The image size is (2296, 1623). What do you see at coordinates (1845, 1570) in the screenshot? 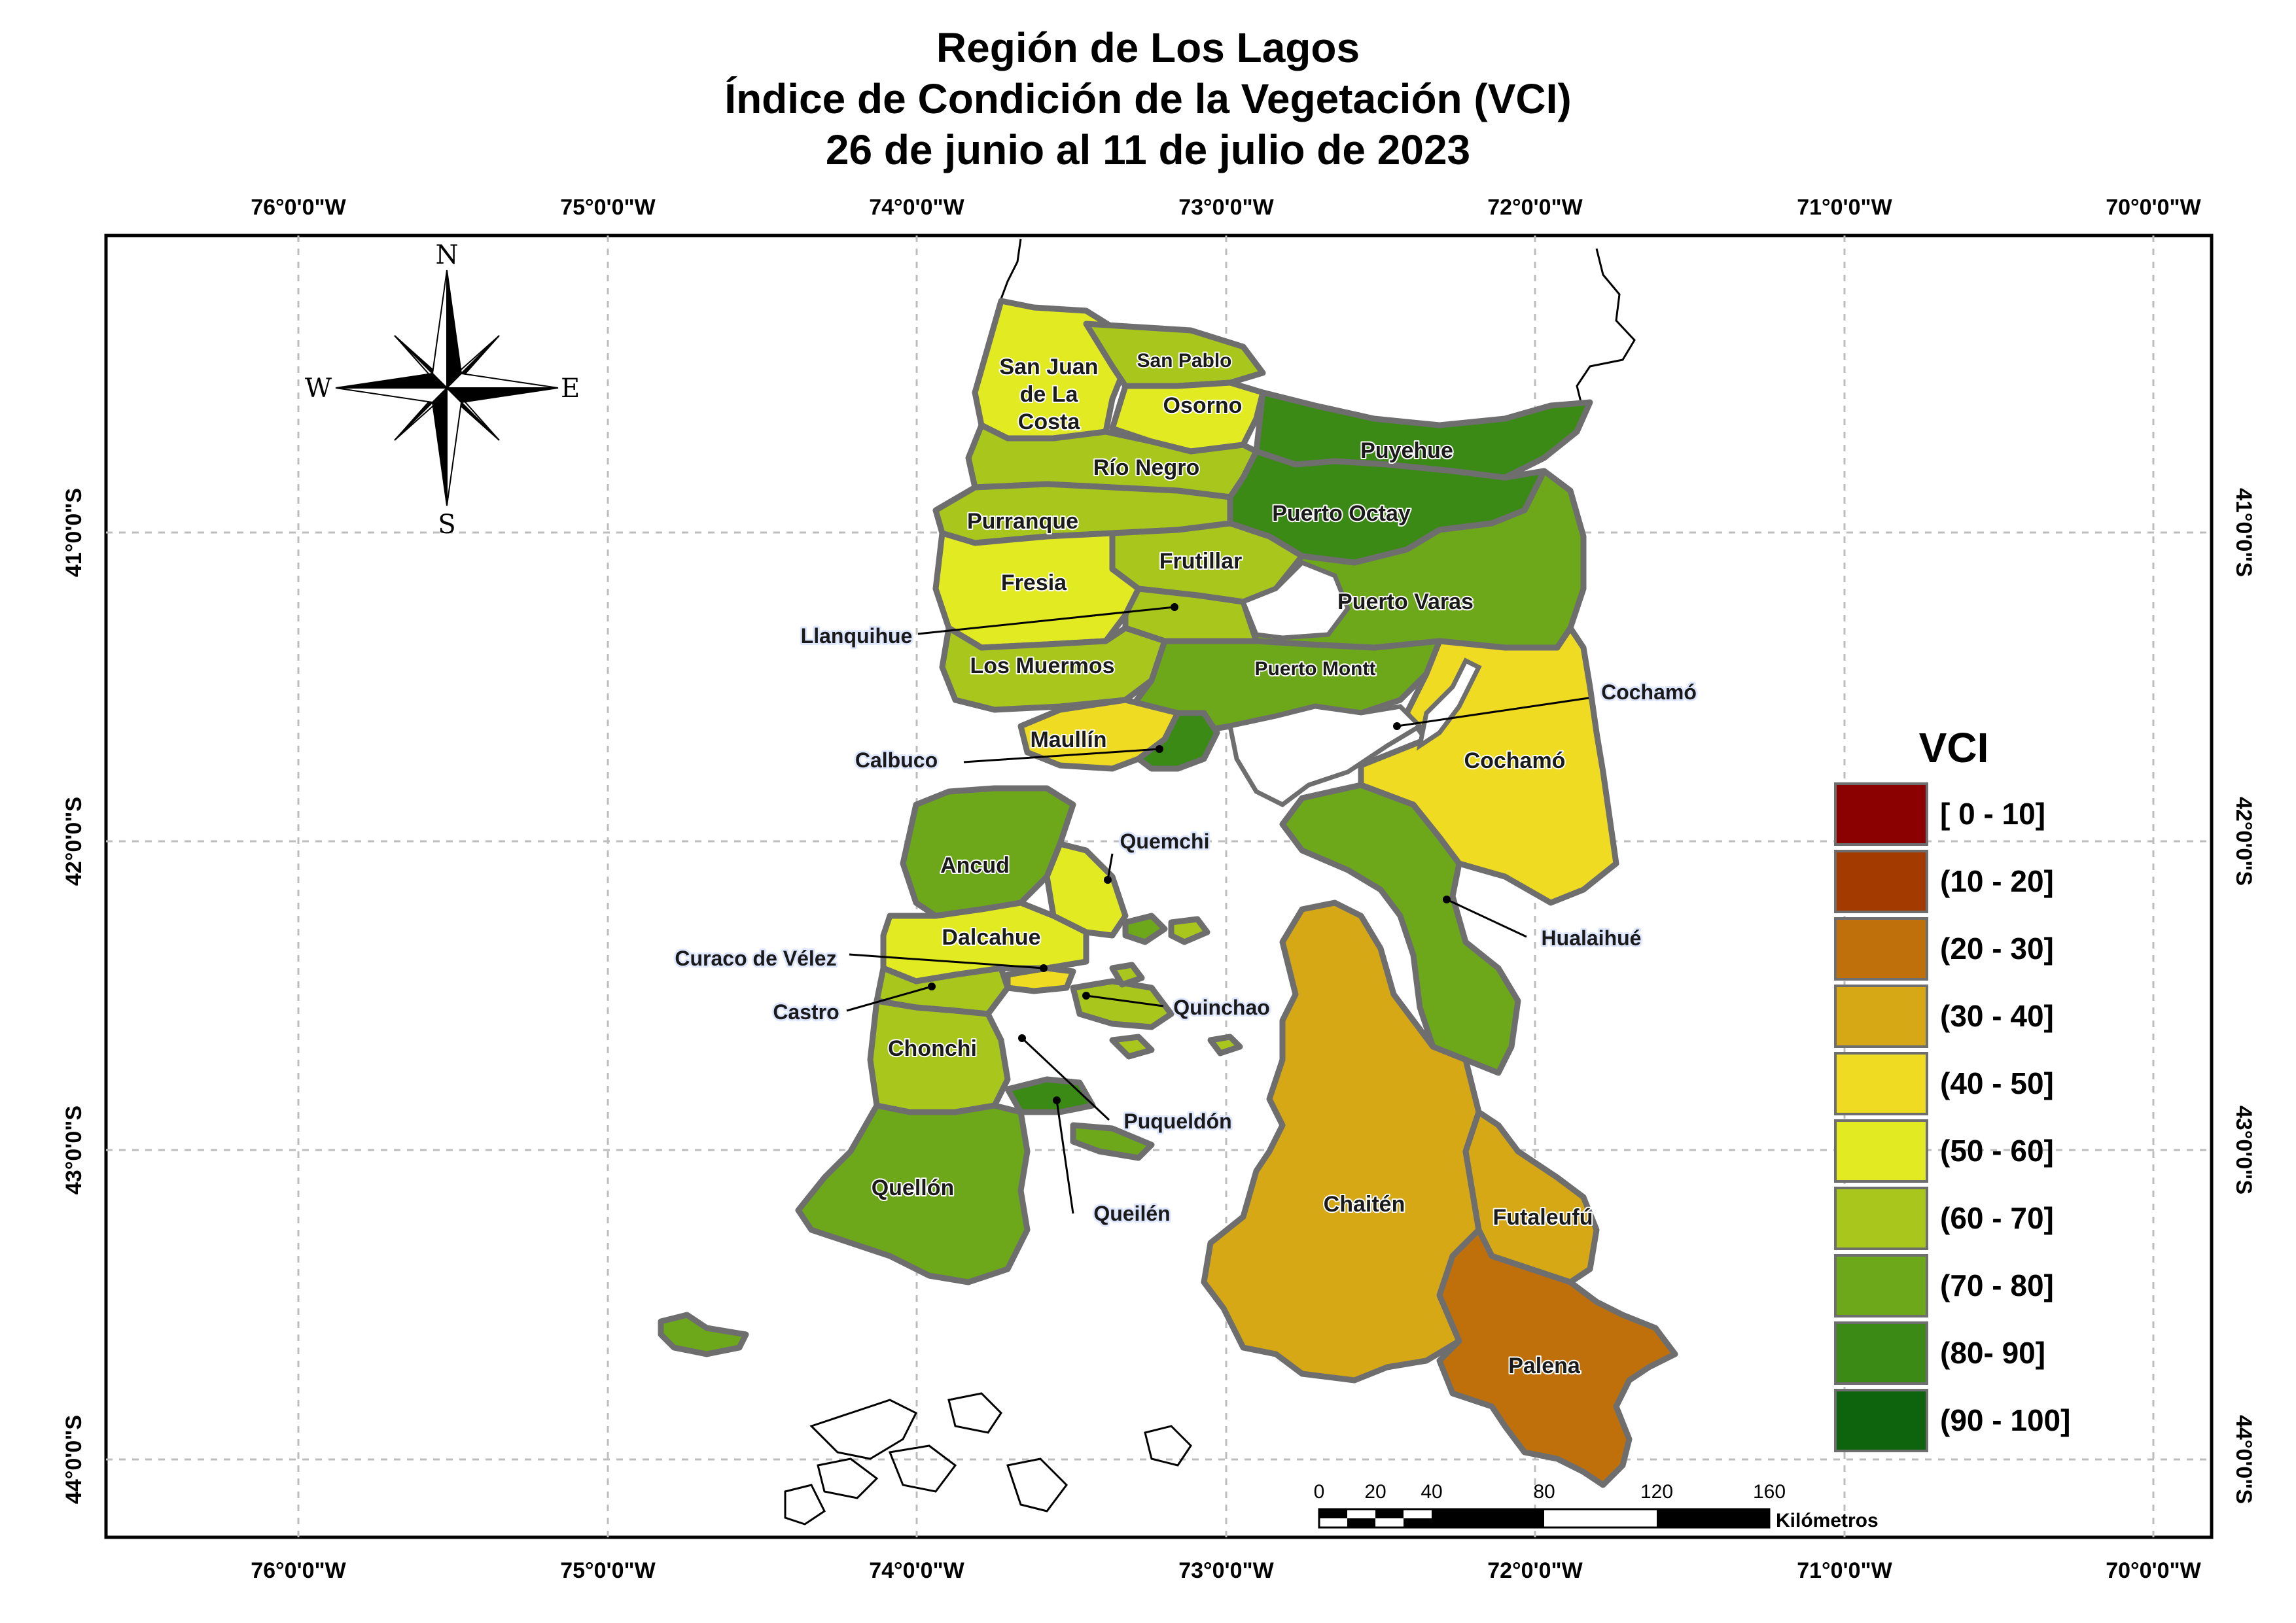
I see `lon-label: 71°0'0"W` at bounding box center [1845, 1570].